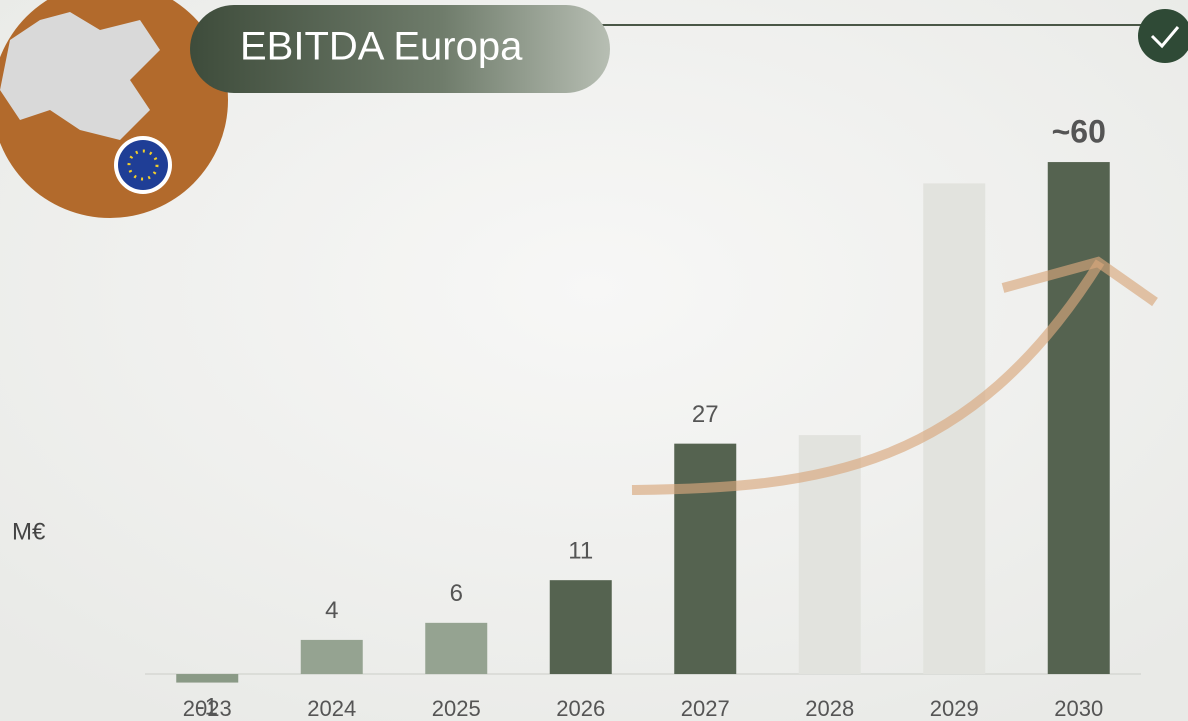  Describe the element at coordinates (29, 531) in the screenshot. I see `unit-label: M€` at that location.